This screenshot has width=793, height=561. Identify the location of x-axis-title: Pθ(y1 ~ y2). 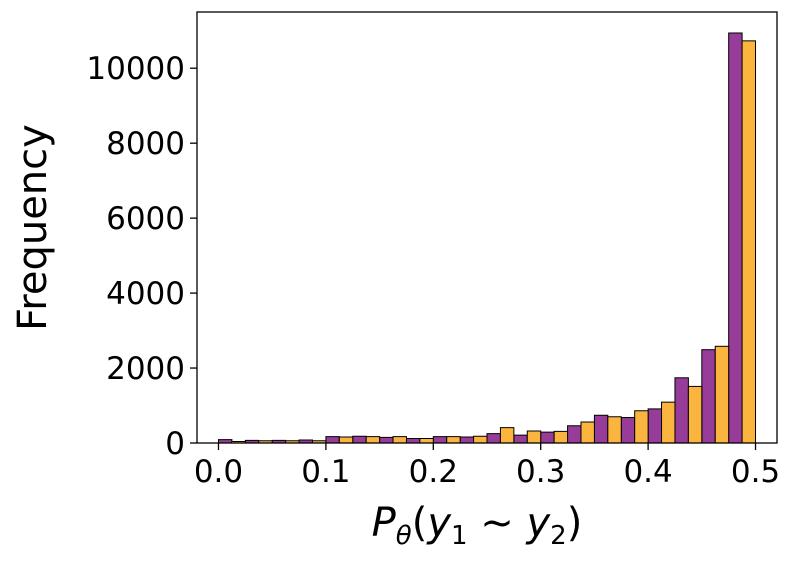
(477, 525).